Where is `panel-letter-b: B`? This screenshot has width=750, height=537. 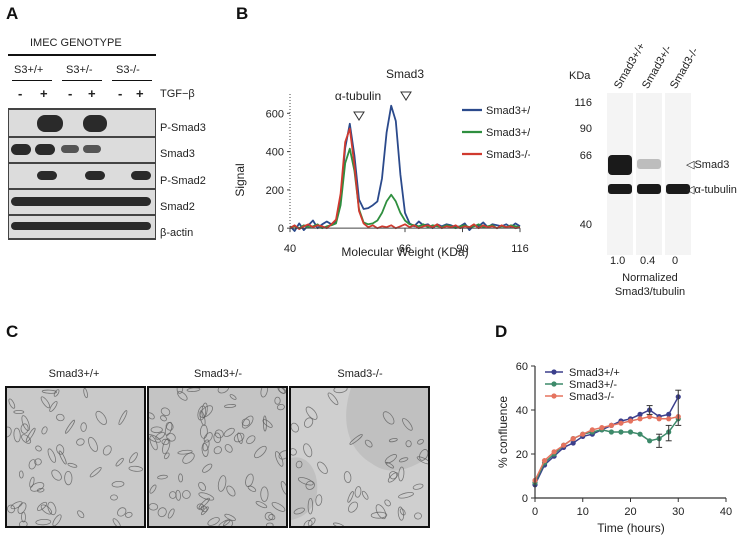
panel-letter-b: B is located at coordinates (242, 13).